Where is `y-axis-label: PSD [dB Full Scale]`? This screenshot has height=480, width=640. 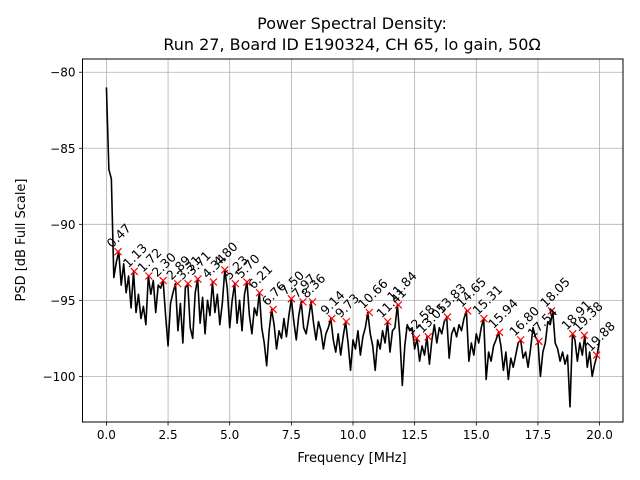 y-axis-label: PSD [dB Full Scale] is located at coordinates (21, 239).